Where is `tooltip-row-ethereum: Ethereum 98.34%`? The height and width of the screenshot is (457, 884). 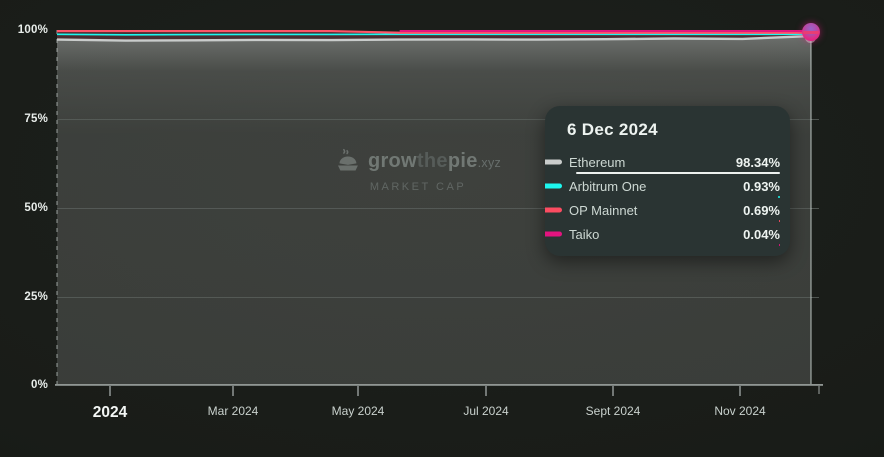 tooltip-row-ethereum: Ethereum 98.34% is located at coordinates (667, 162).